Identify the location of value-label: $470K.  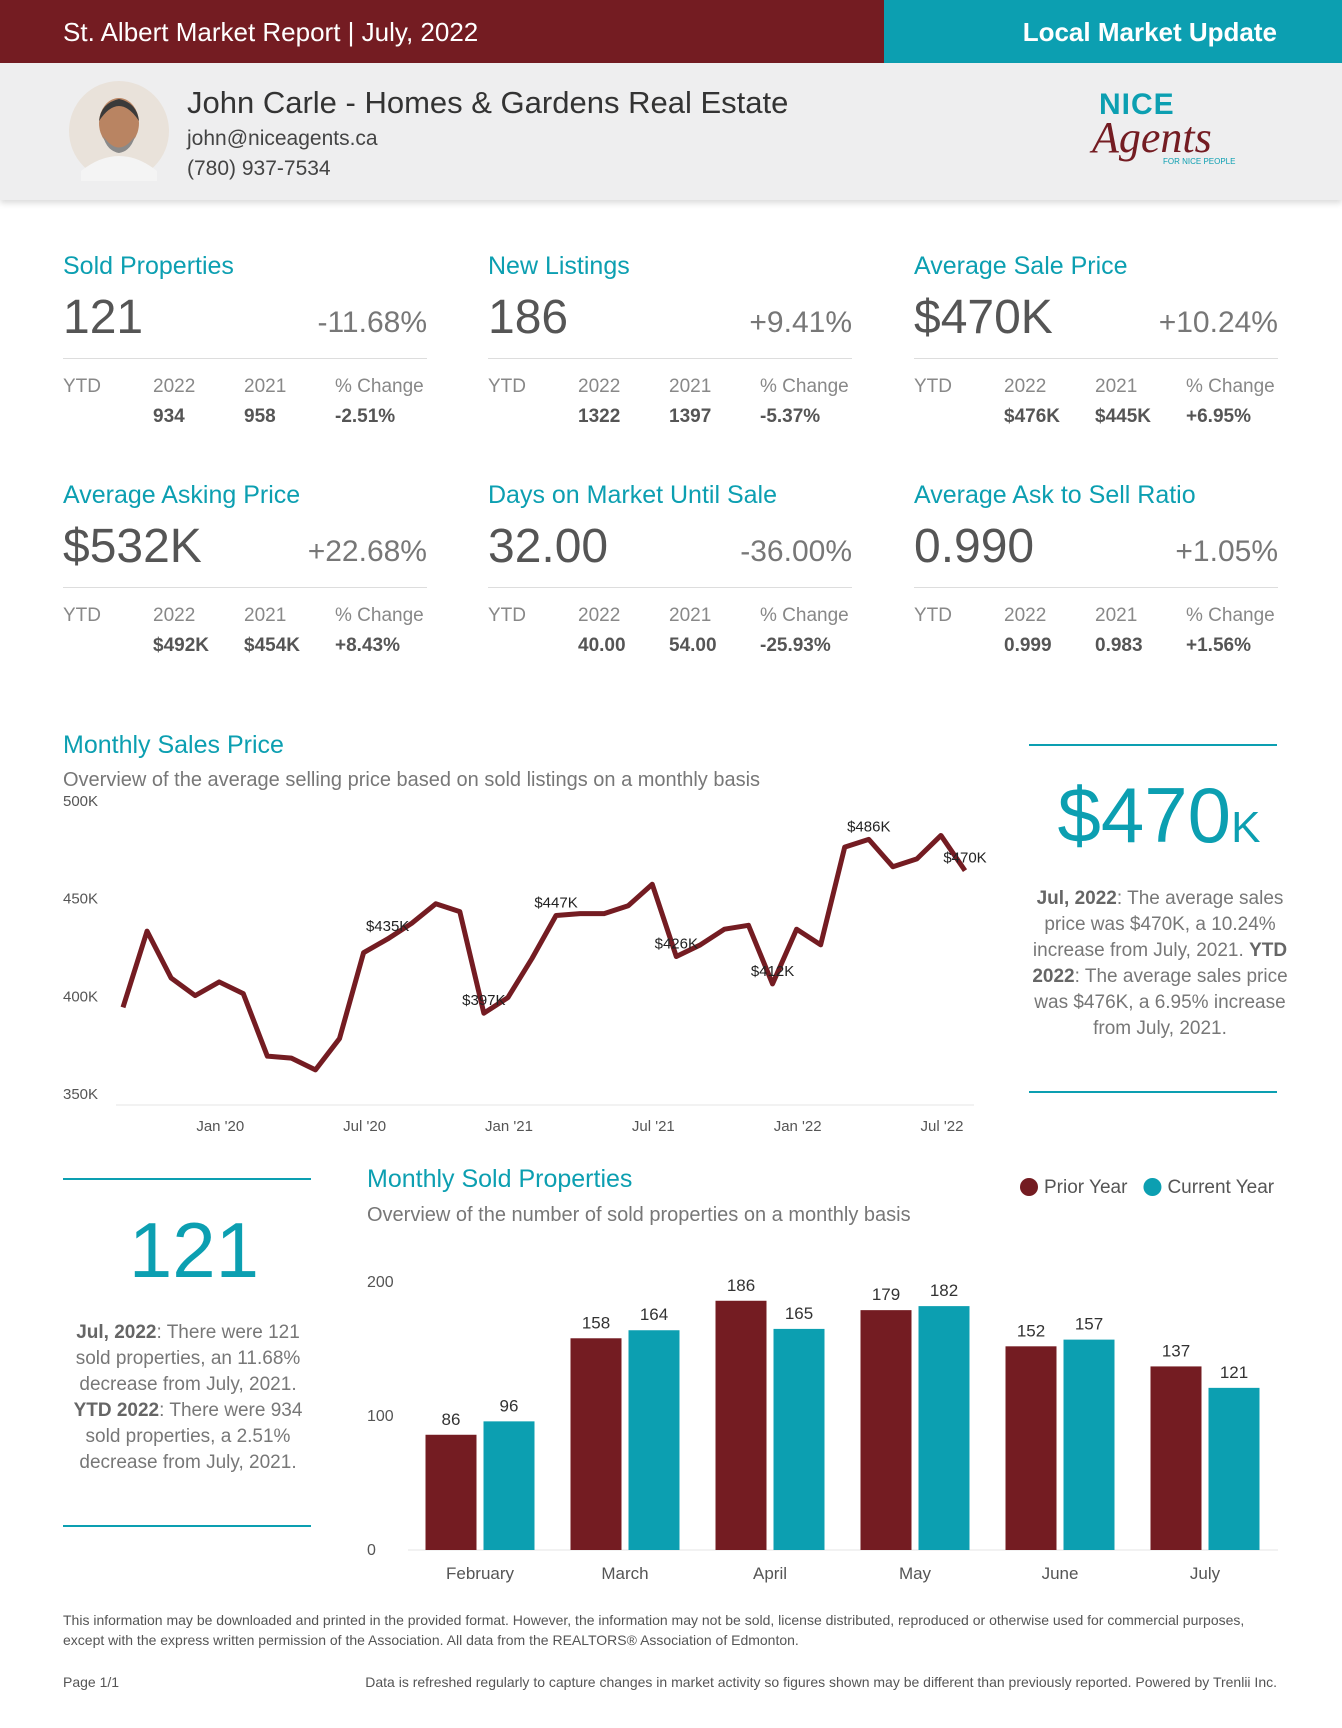
(964, 858).